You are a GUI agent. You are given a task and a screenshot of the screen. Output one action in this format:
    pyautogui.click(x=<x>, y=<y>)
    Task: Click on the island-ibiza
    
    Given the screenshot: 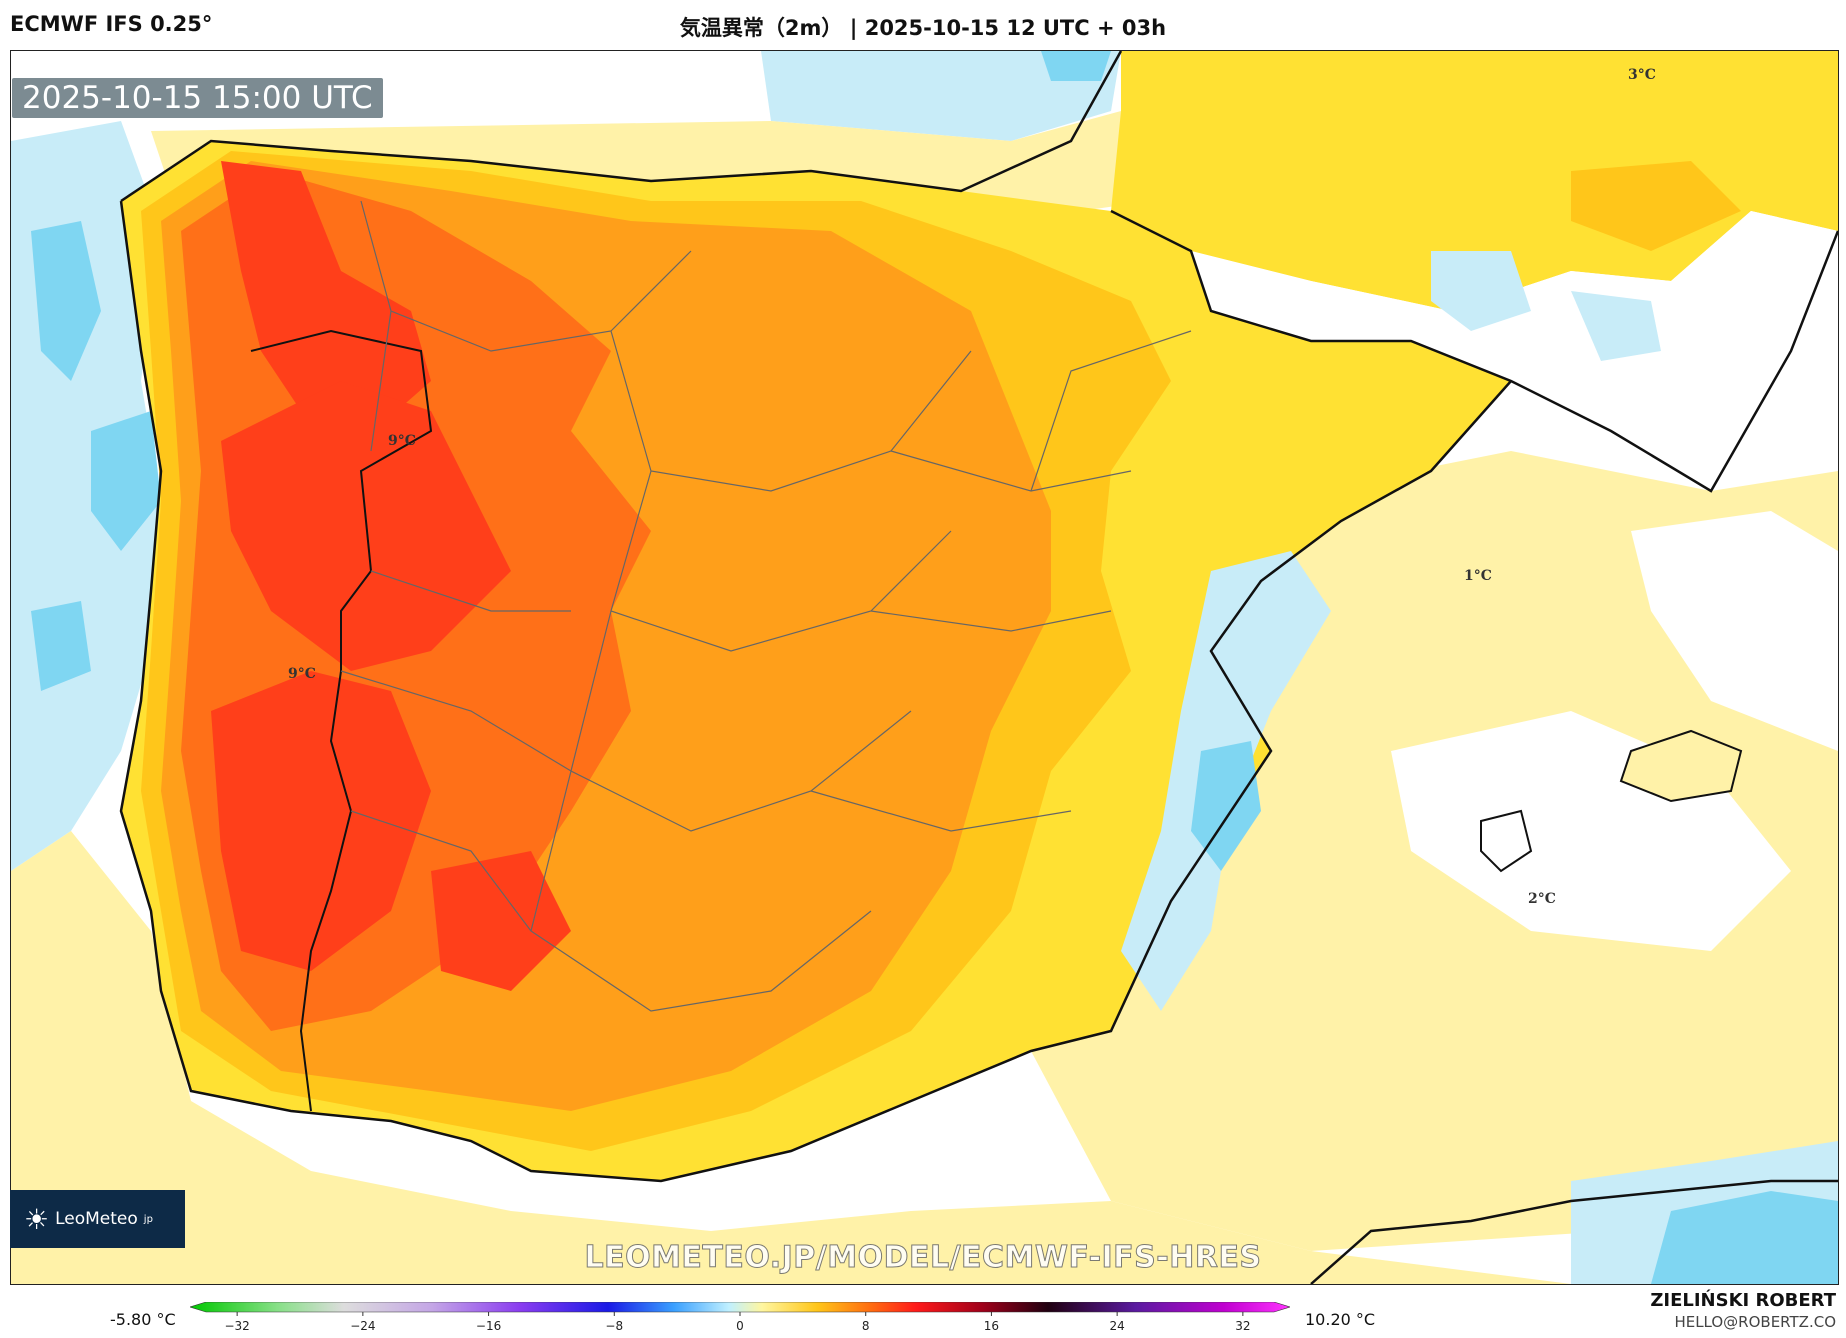 What is the action you would take?
    pyautogui.click(x=1506, y=841)
    